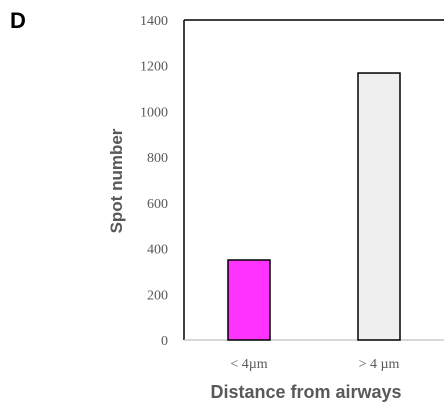  What do you see at coordinates (18, 20) in the screenshot?
I see `panel-label: D` at bounding box center [18, 20].